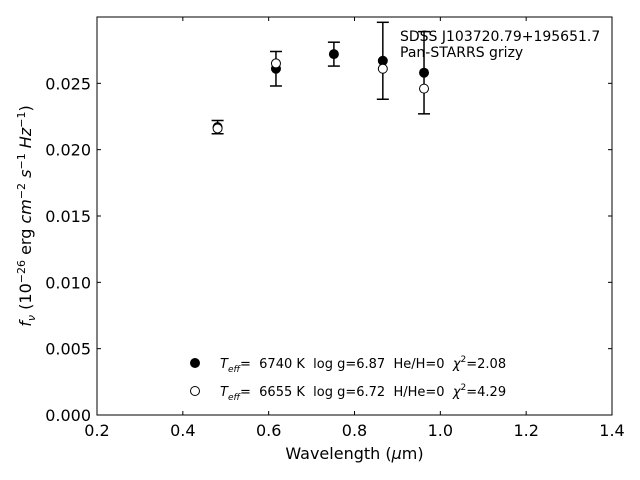 This screenshot has width=640, height=480. What do you see at coordinates (354, 430) in the screenshot?
I see `x-tick-label: 0.8` at bounding box center [354, 430].